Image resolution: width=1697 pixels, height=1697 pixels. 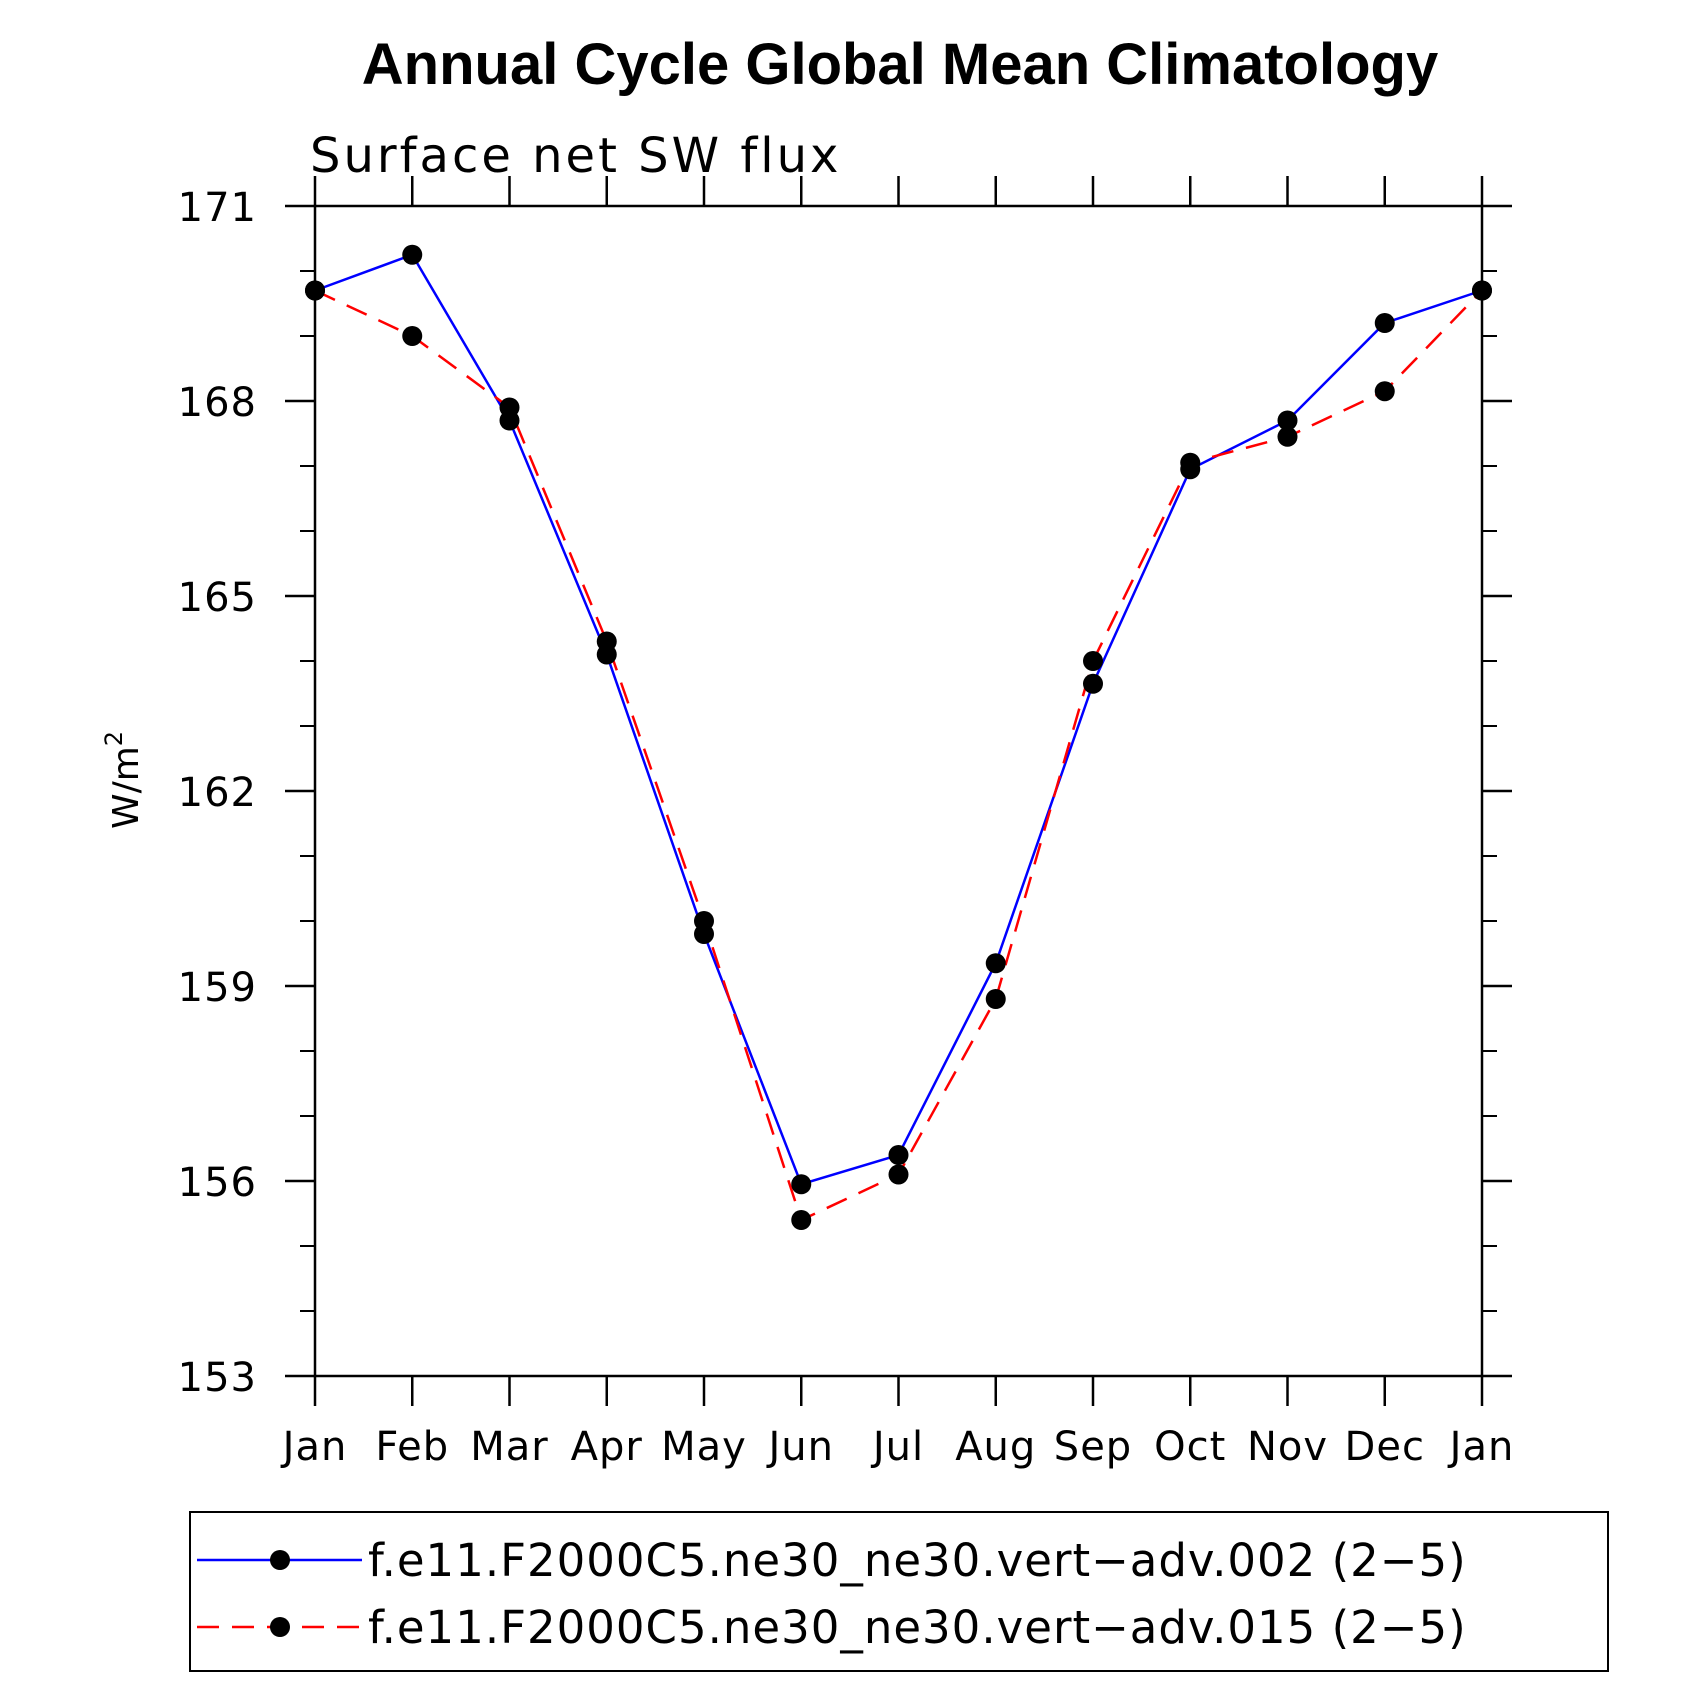 I want to click on legend-box, so click(x=899, y=1591).